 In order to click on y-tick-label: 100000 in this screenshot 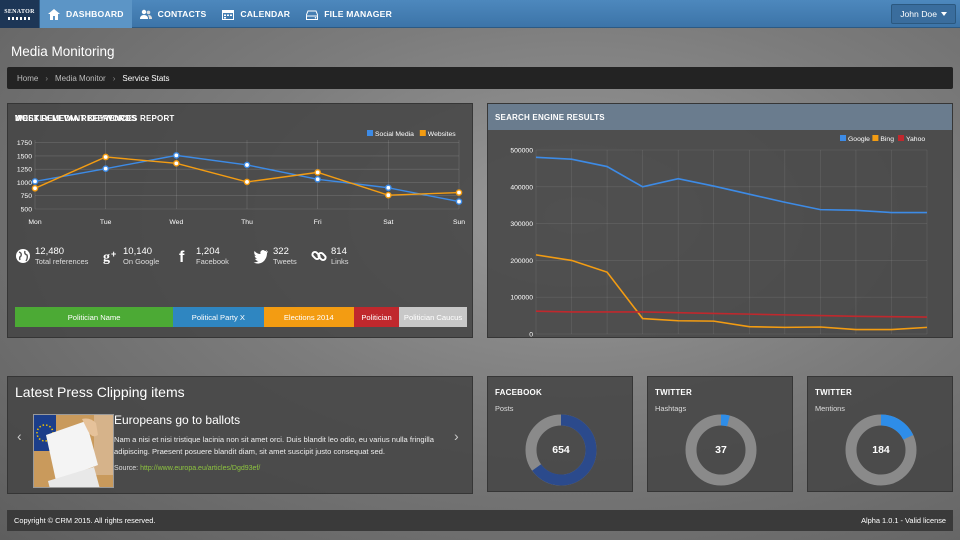, I will do `click(521, 298)`.